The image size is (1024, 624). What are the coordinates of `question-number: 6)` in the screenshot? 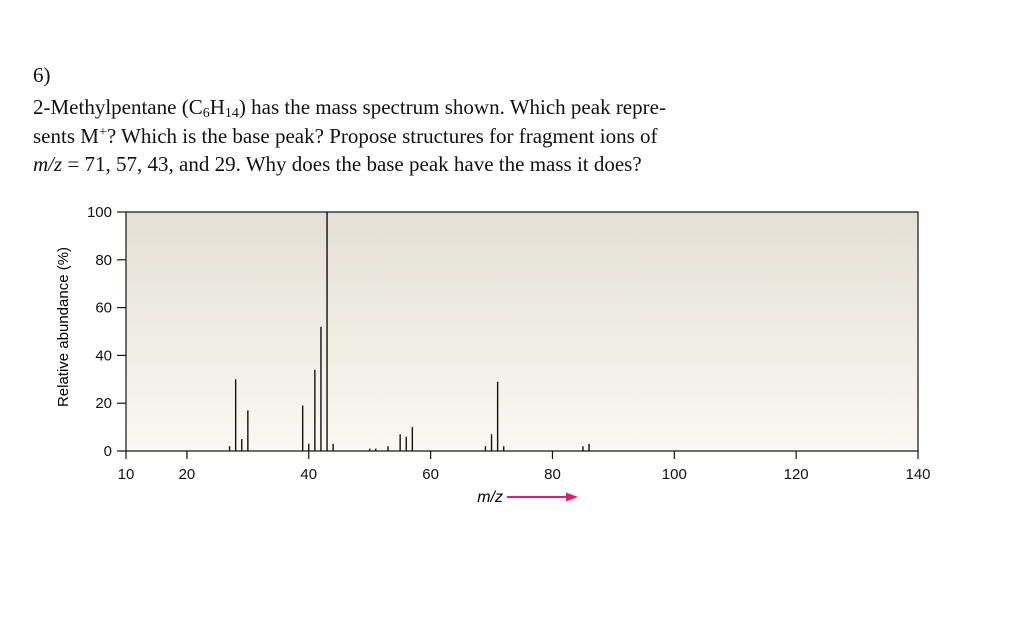 It's located at (42, 75).